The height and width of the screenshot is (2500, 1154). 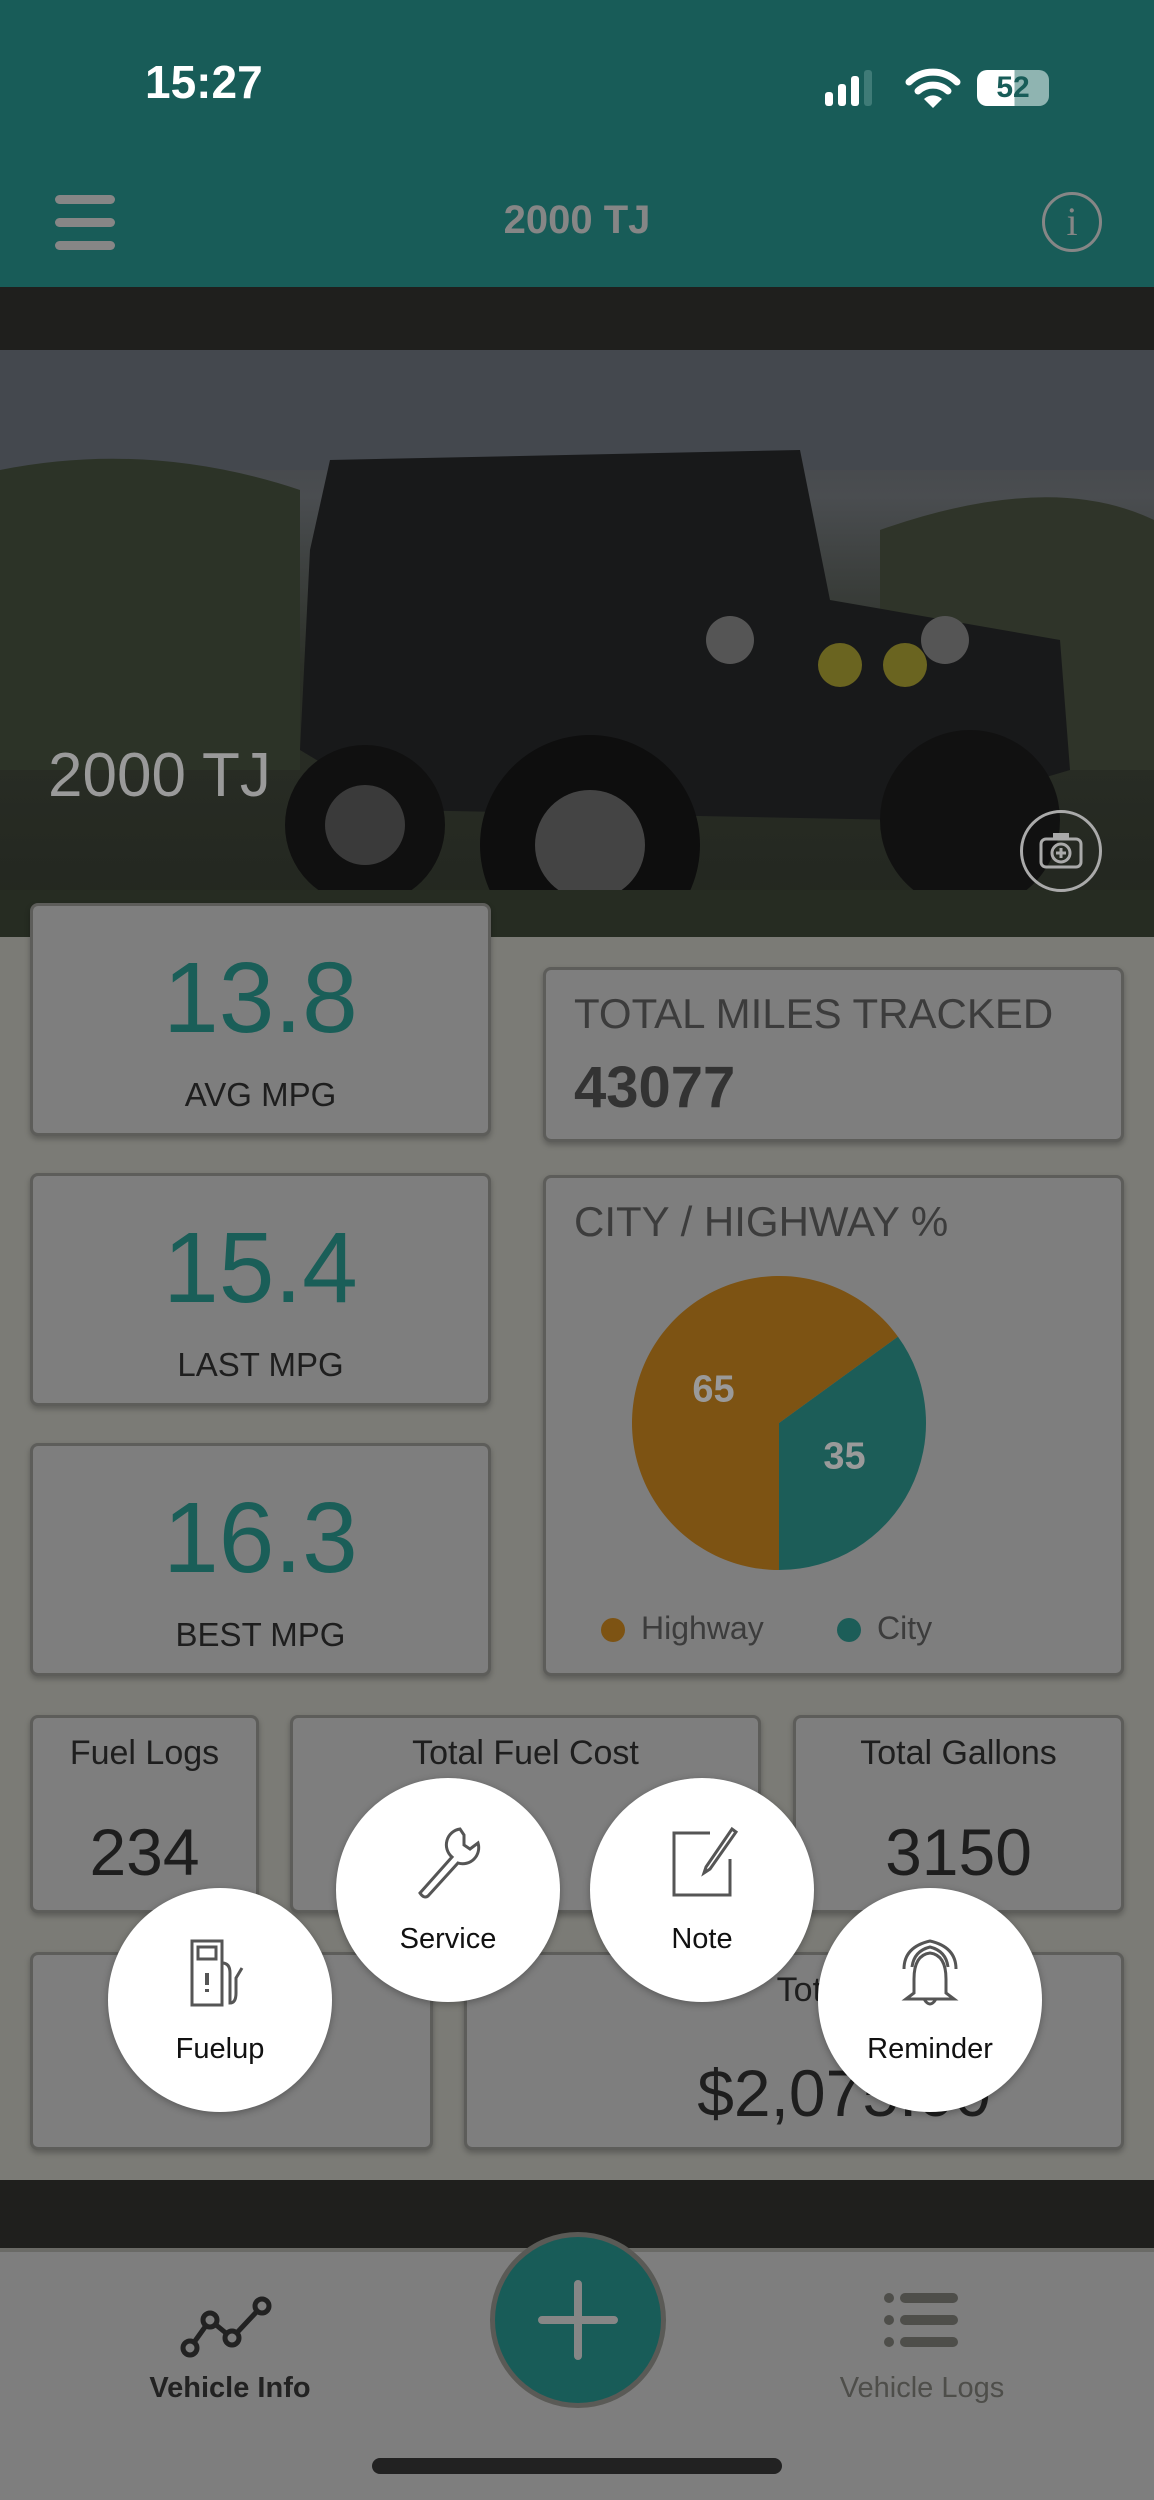 I want to click on status-time: 15:27, so click(x=204, y=82).